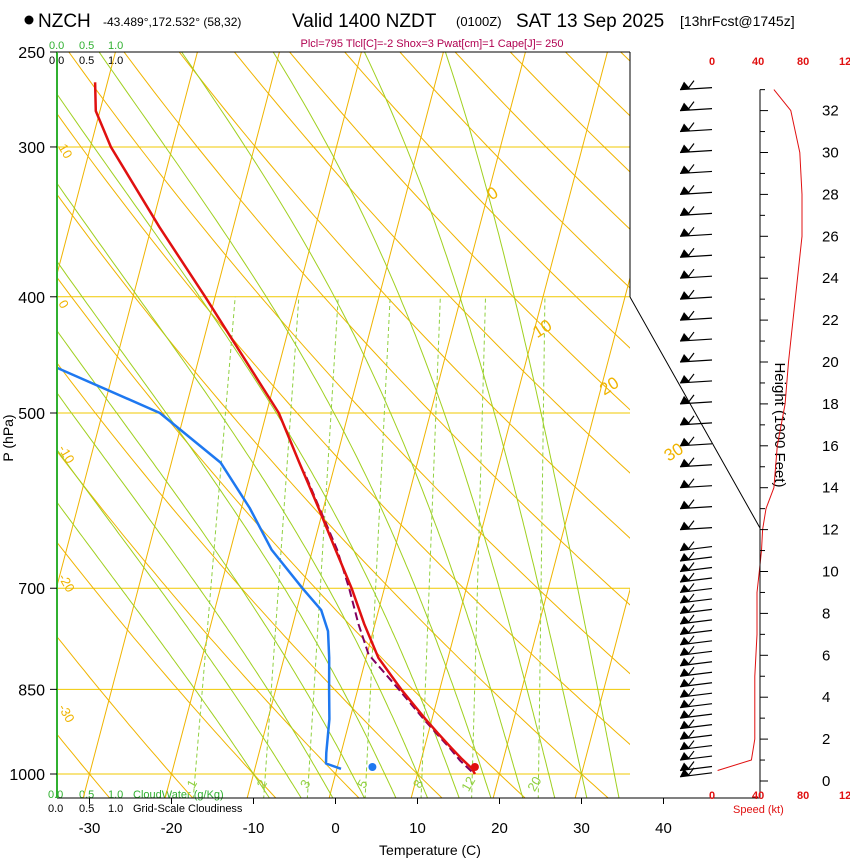 The height and width of the screenshot is (860, 850). Describe the element at coordinates (364, 21) in the screenshot. I see `valid-time: Valid 1400 NZDT` at that location.